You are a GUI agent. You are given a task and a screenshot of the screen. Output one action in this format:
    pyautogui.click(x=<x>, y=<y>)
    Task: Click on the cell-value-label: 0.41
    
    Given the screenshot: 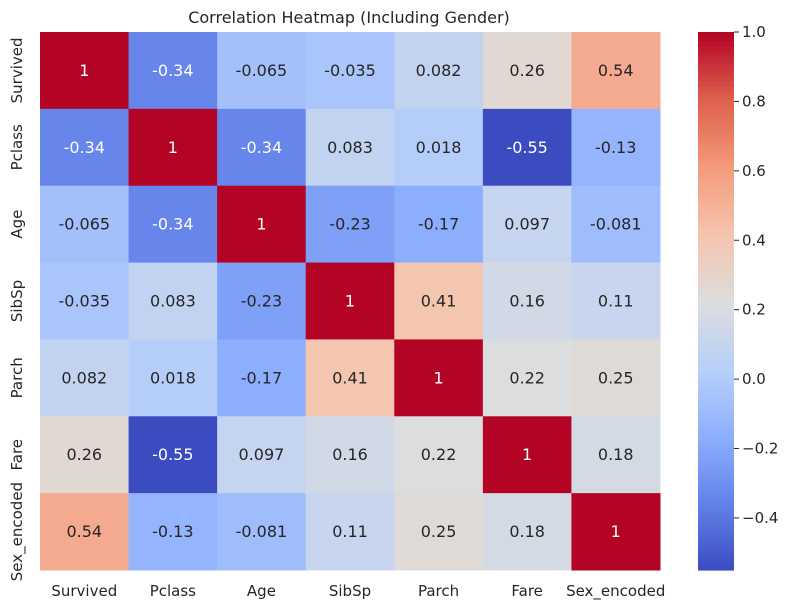 What is the action you would take?
    pyautogui.click(x=350, y=377)
    